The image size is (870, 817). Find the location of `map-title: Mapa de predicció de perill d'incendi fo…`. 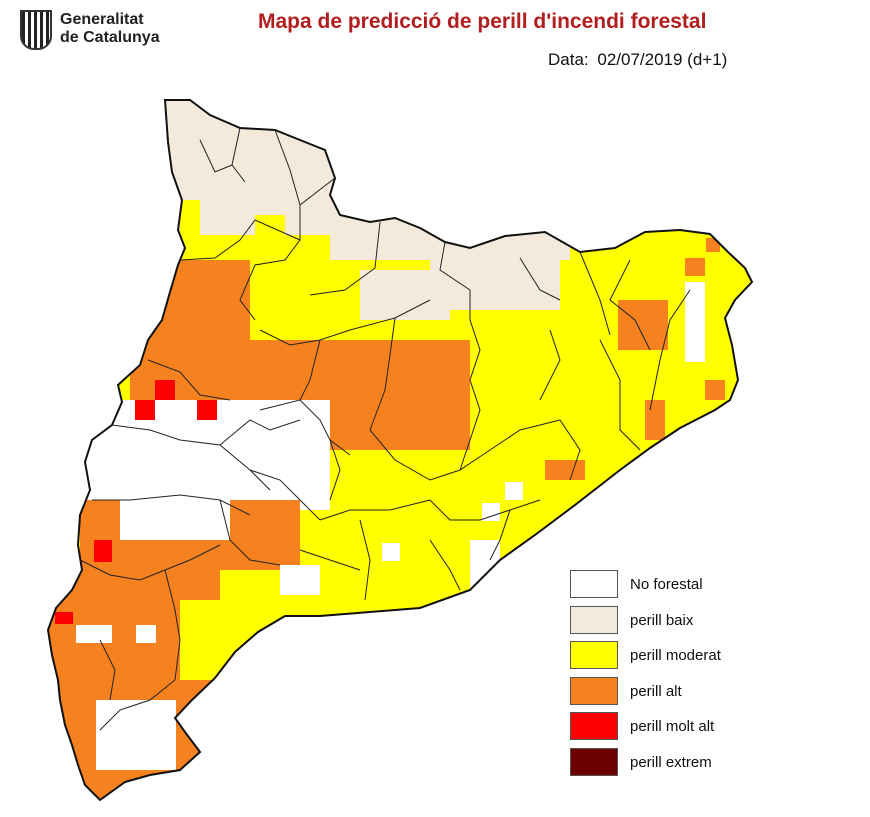

map-title: Mapa de predicció de perill d'incendi fo… is located at coordinates (482, 21).